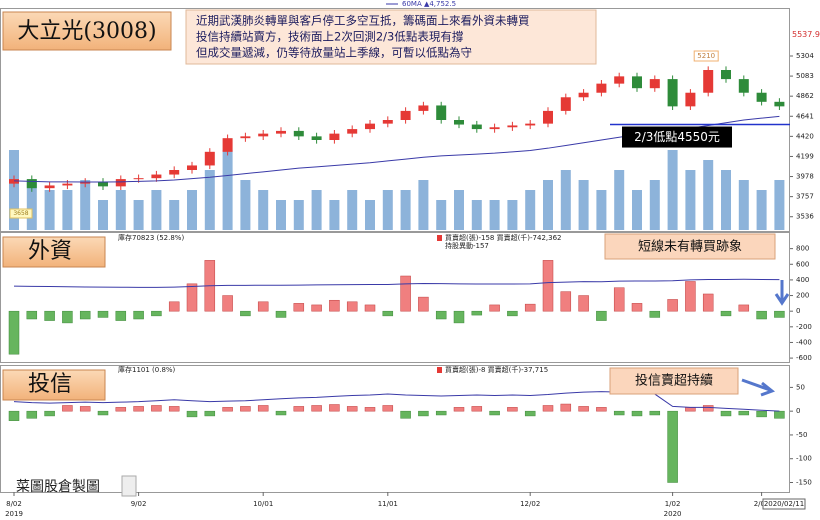 The image size is (820, 520). What do you see at coordinates (804, 459) in the screenshot?
I see `y-tick-label: -100` at bounding box center [804, 459].